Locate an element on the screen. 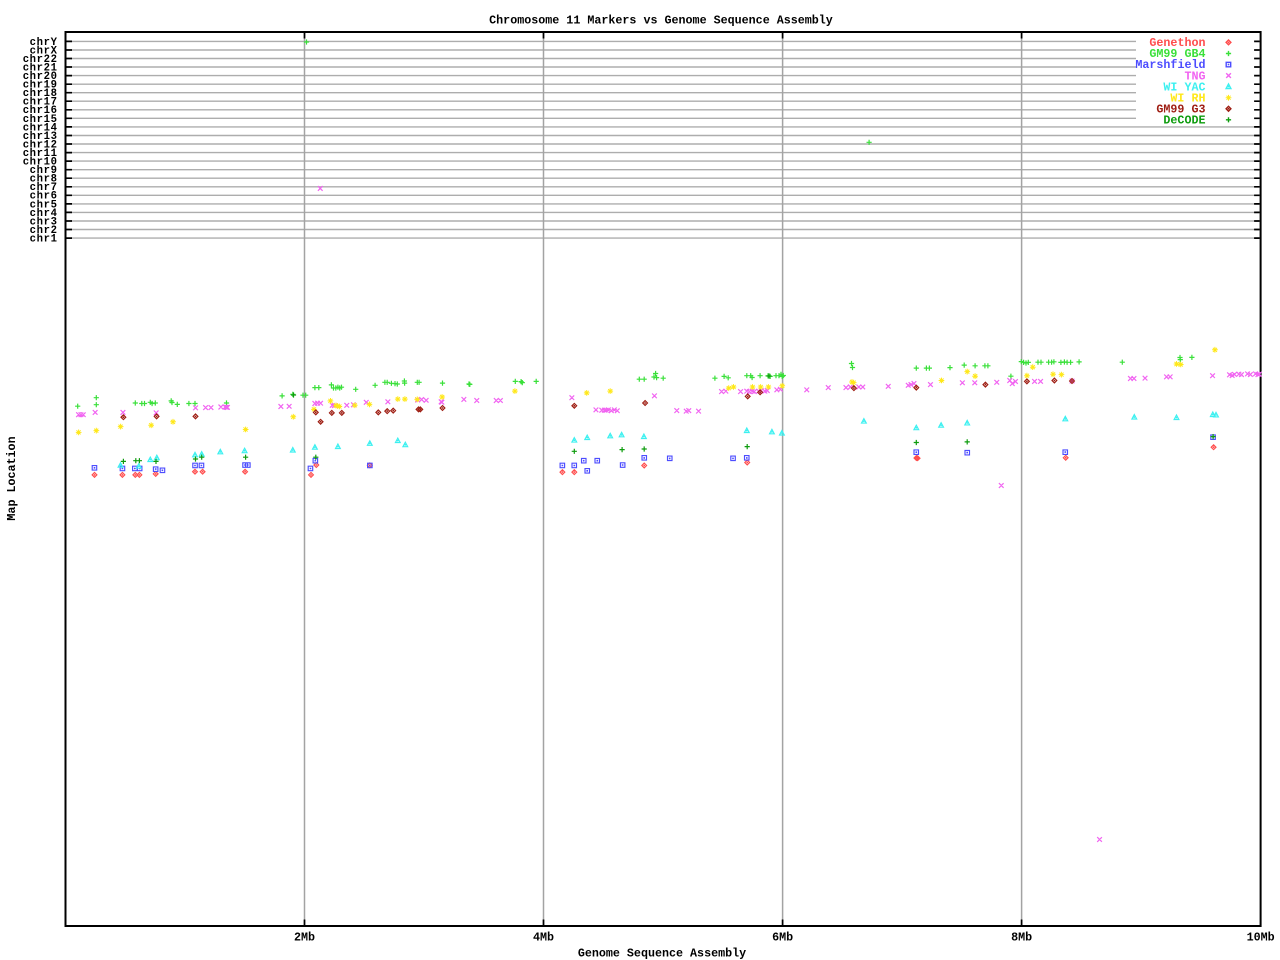  svg-text: Marshfield is located at coordinates (1170, 65).